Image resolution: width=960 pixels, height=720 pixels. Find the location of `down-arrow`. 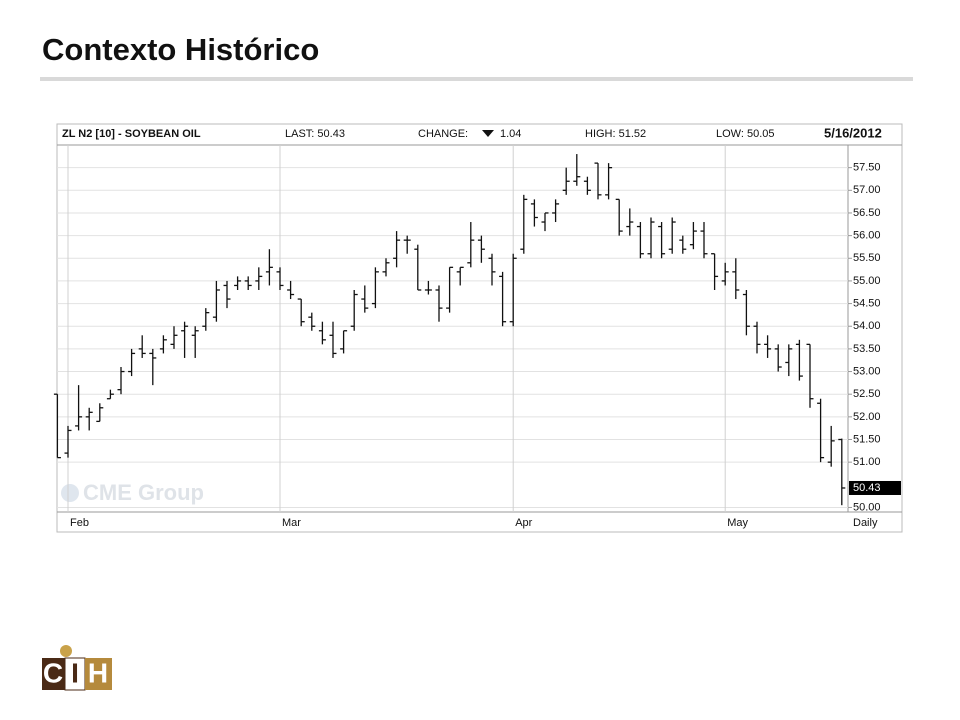

down-arrow is located at coordinates (488, 133).